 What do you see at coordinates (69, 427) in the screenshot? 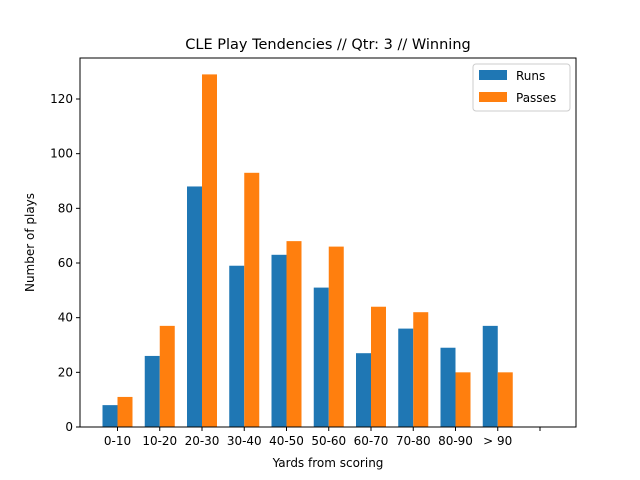
I see `y-tick-label: 0` at bounding box center [69, 427].